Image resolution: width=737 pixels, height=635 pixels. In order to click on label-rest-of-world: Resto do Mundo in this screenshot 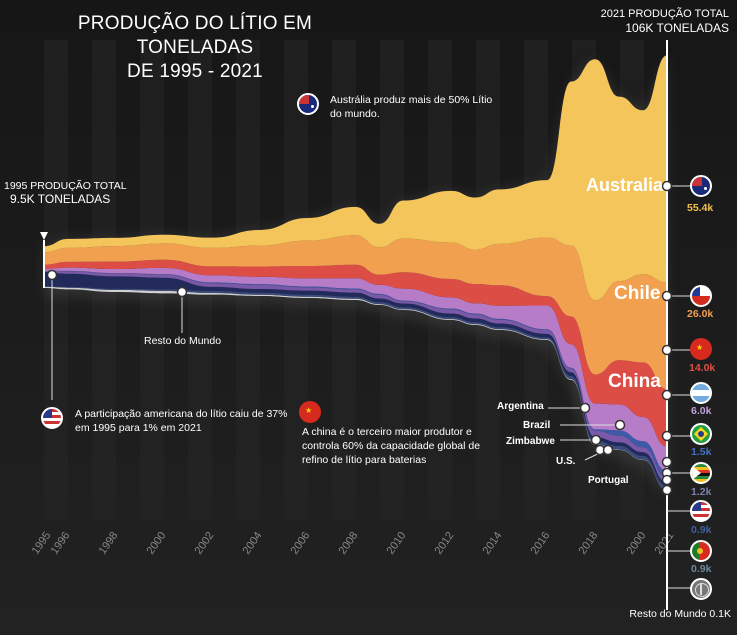, I will do `click(183, 341)`.